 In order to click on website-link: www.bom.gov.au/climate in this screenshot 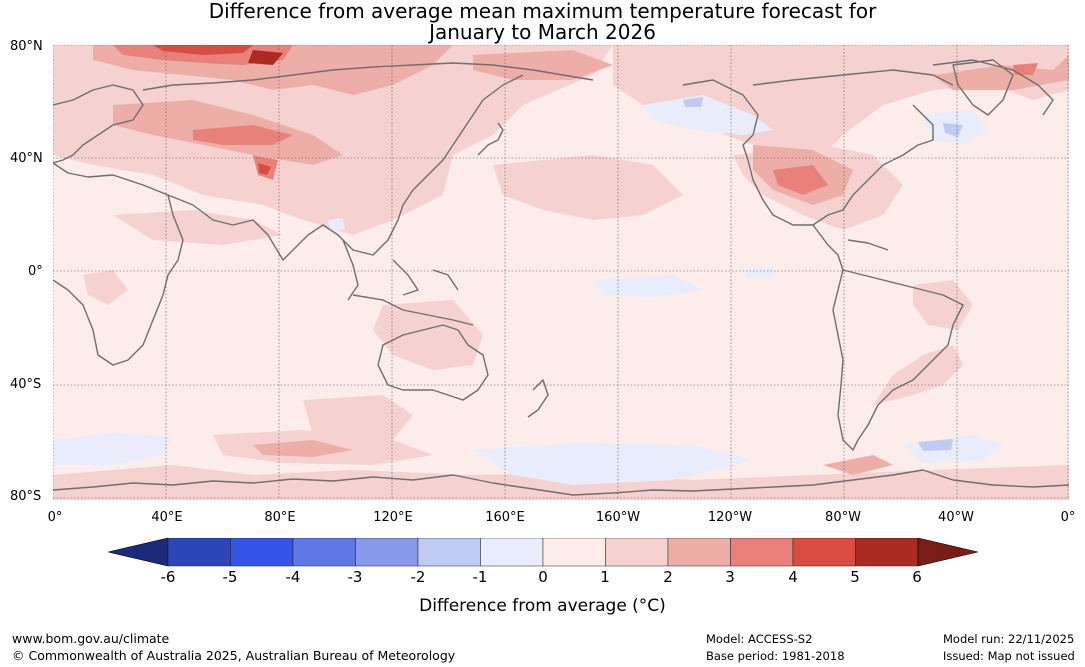, I will do `click(91, 638)`.